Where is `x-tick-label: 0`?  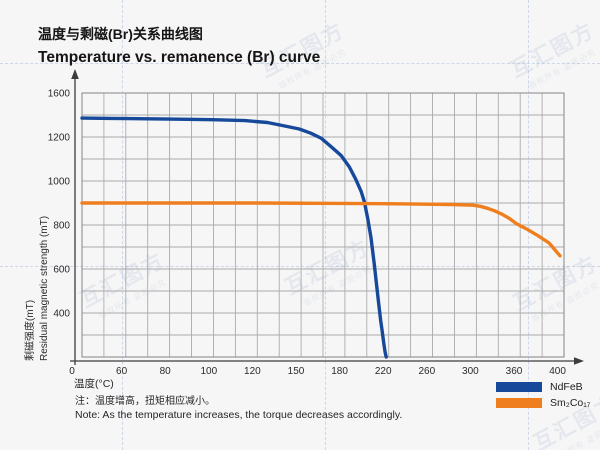
x-tick-label: 0 is located at coordinates (72, 371).